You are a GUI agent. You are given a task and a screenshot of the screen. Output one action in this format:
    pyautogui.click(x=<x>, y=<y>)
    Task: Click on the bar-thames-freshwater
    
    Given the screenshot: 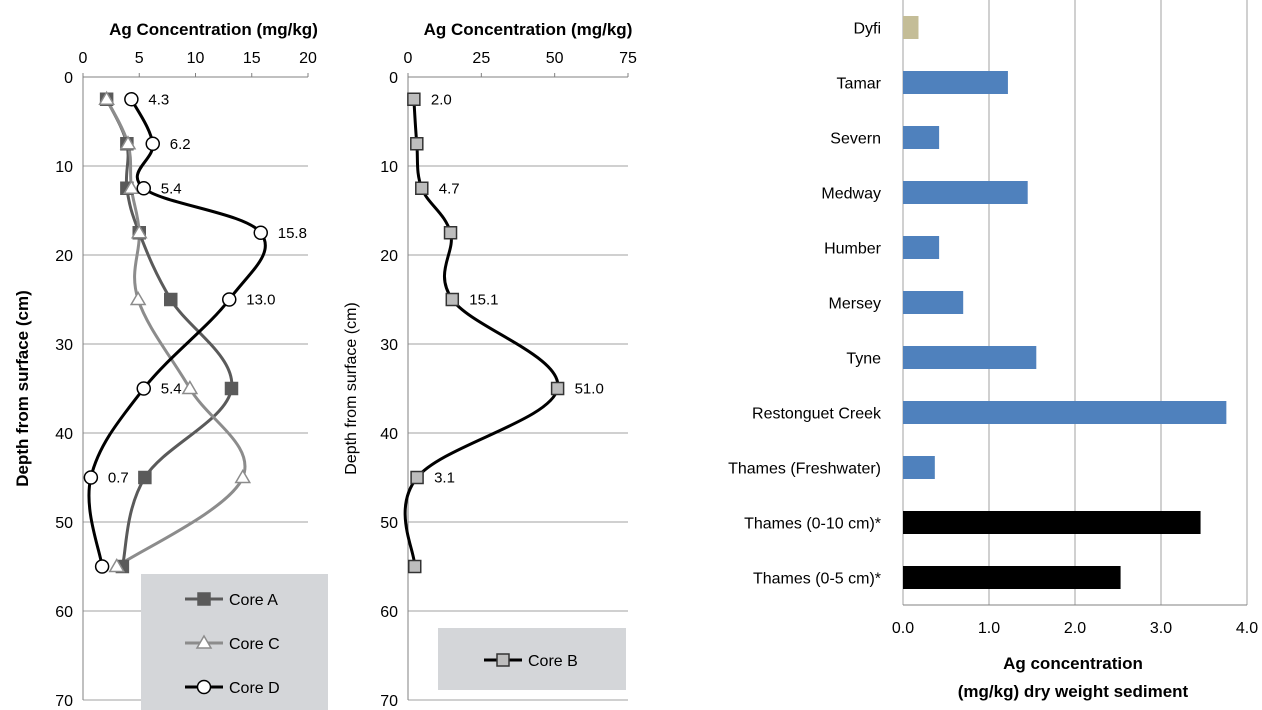 What is the action you would take?
    pyautogui.click(x=919, y=467)
    